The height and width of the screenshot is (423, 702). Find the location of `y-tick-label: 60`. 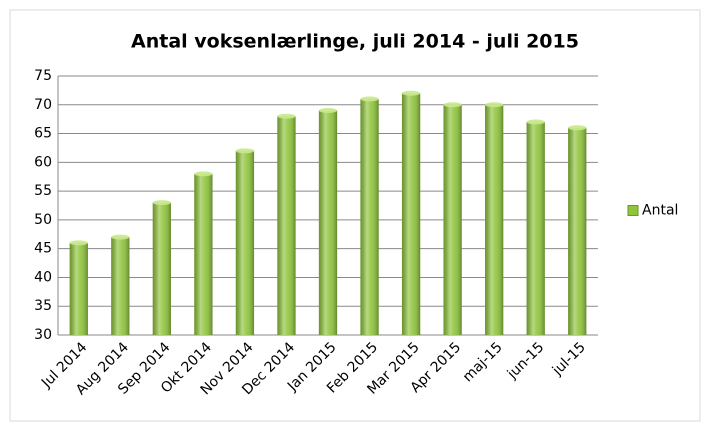

y-tick-label: 60 is located at coordinates (43, 162).